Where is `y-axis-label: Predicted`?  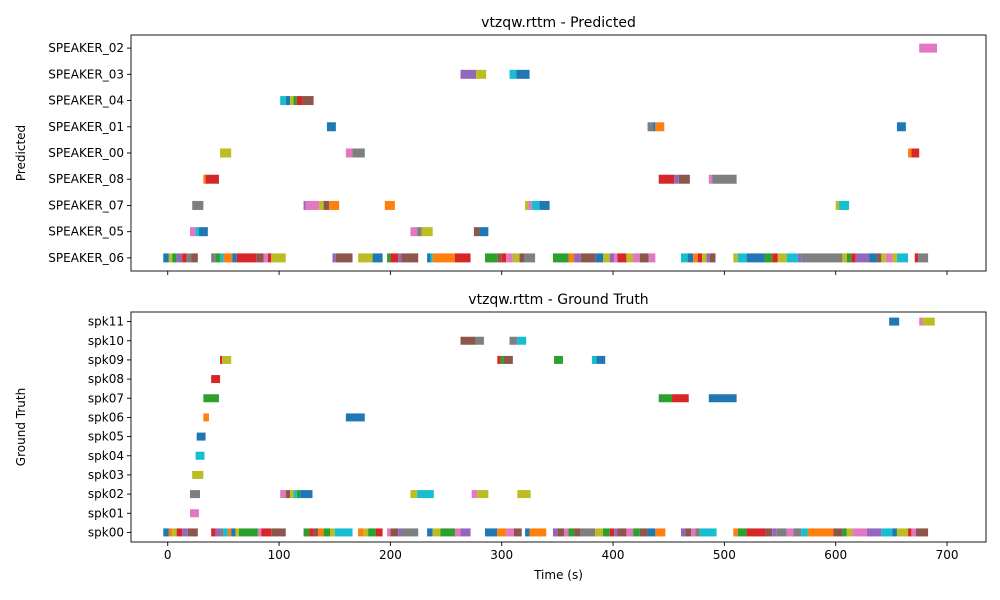 y-axis-label: Predicted is located at coordinates (21, 153).